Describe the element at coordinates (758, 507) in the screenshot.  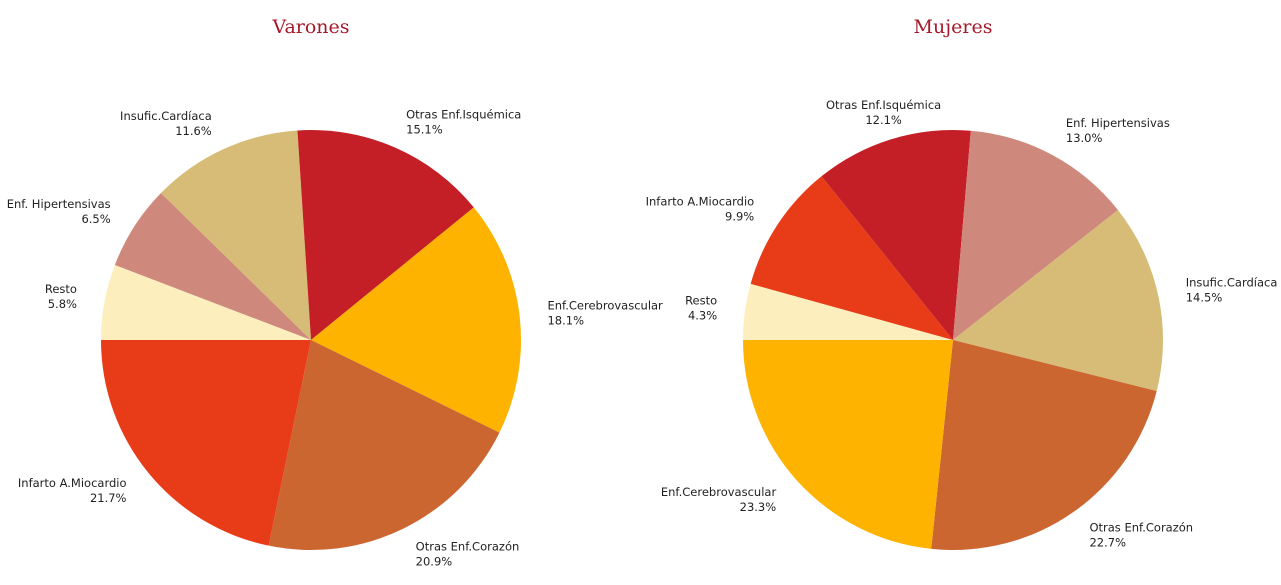
I see `slice-value-label: 23.3%` at that location.